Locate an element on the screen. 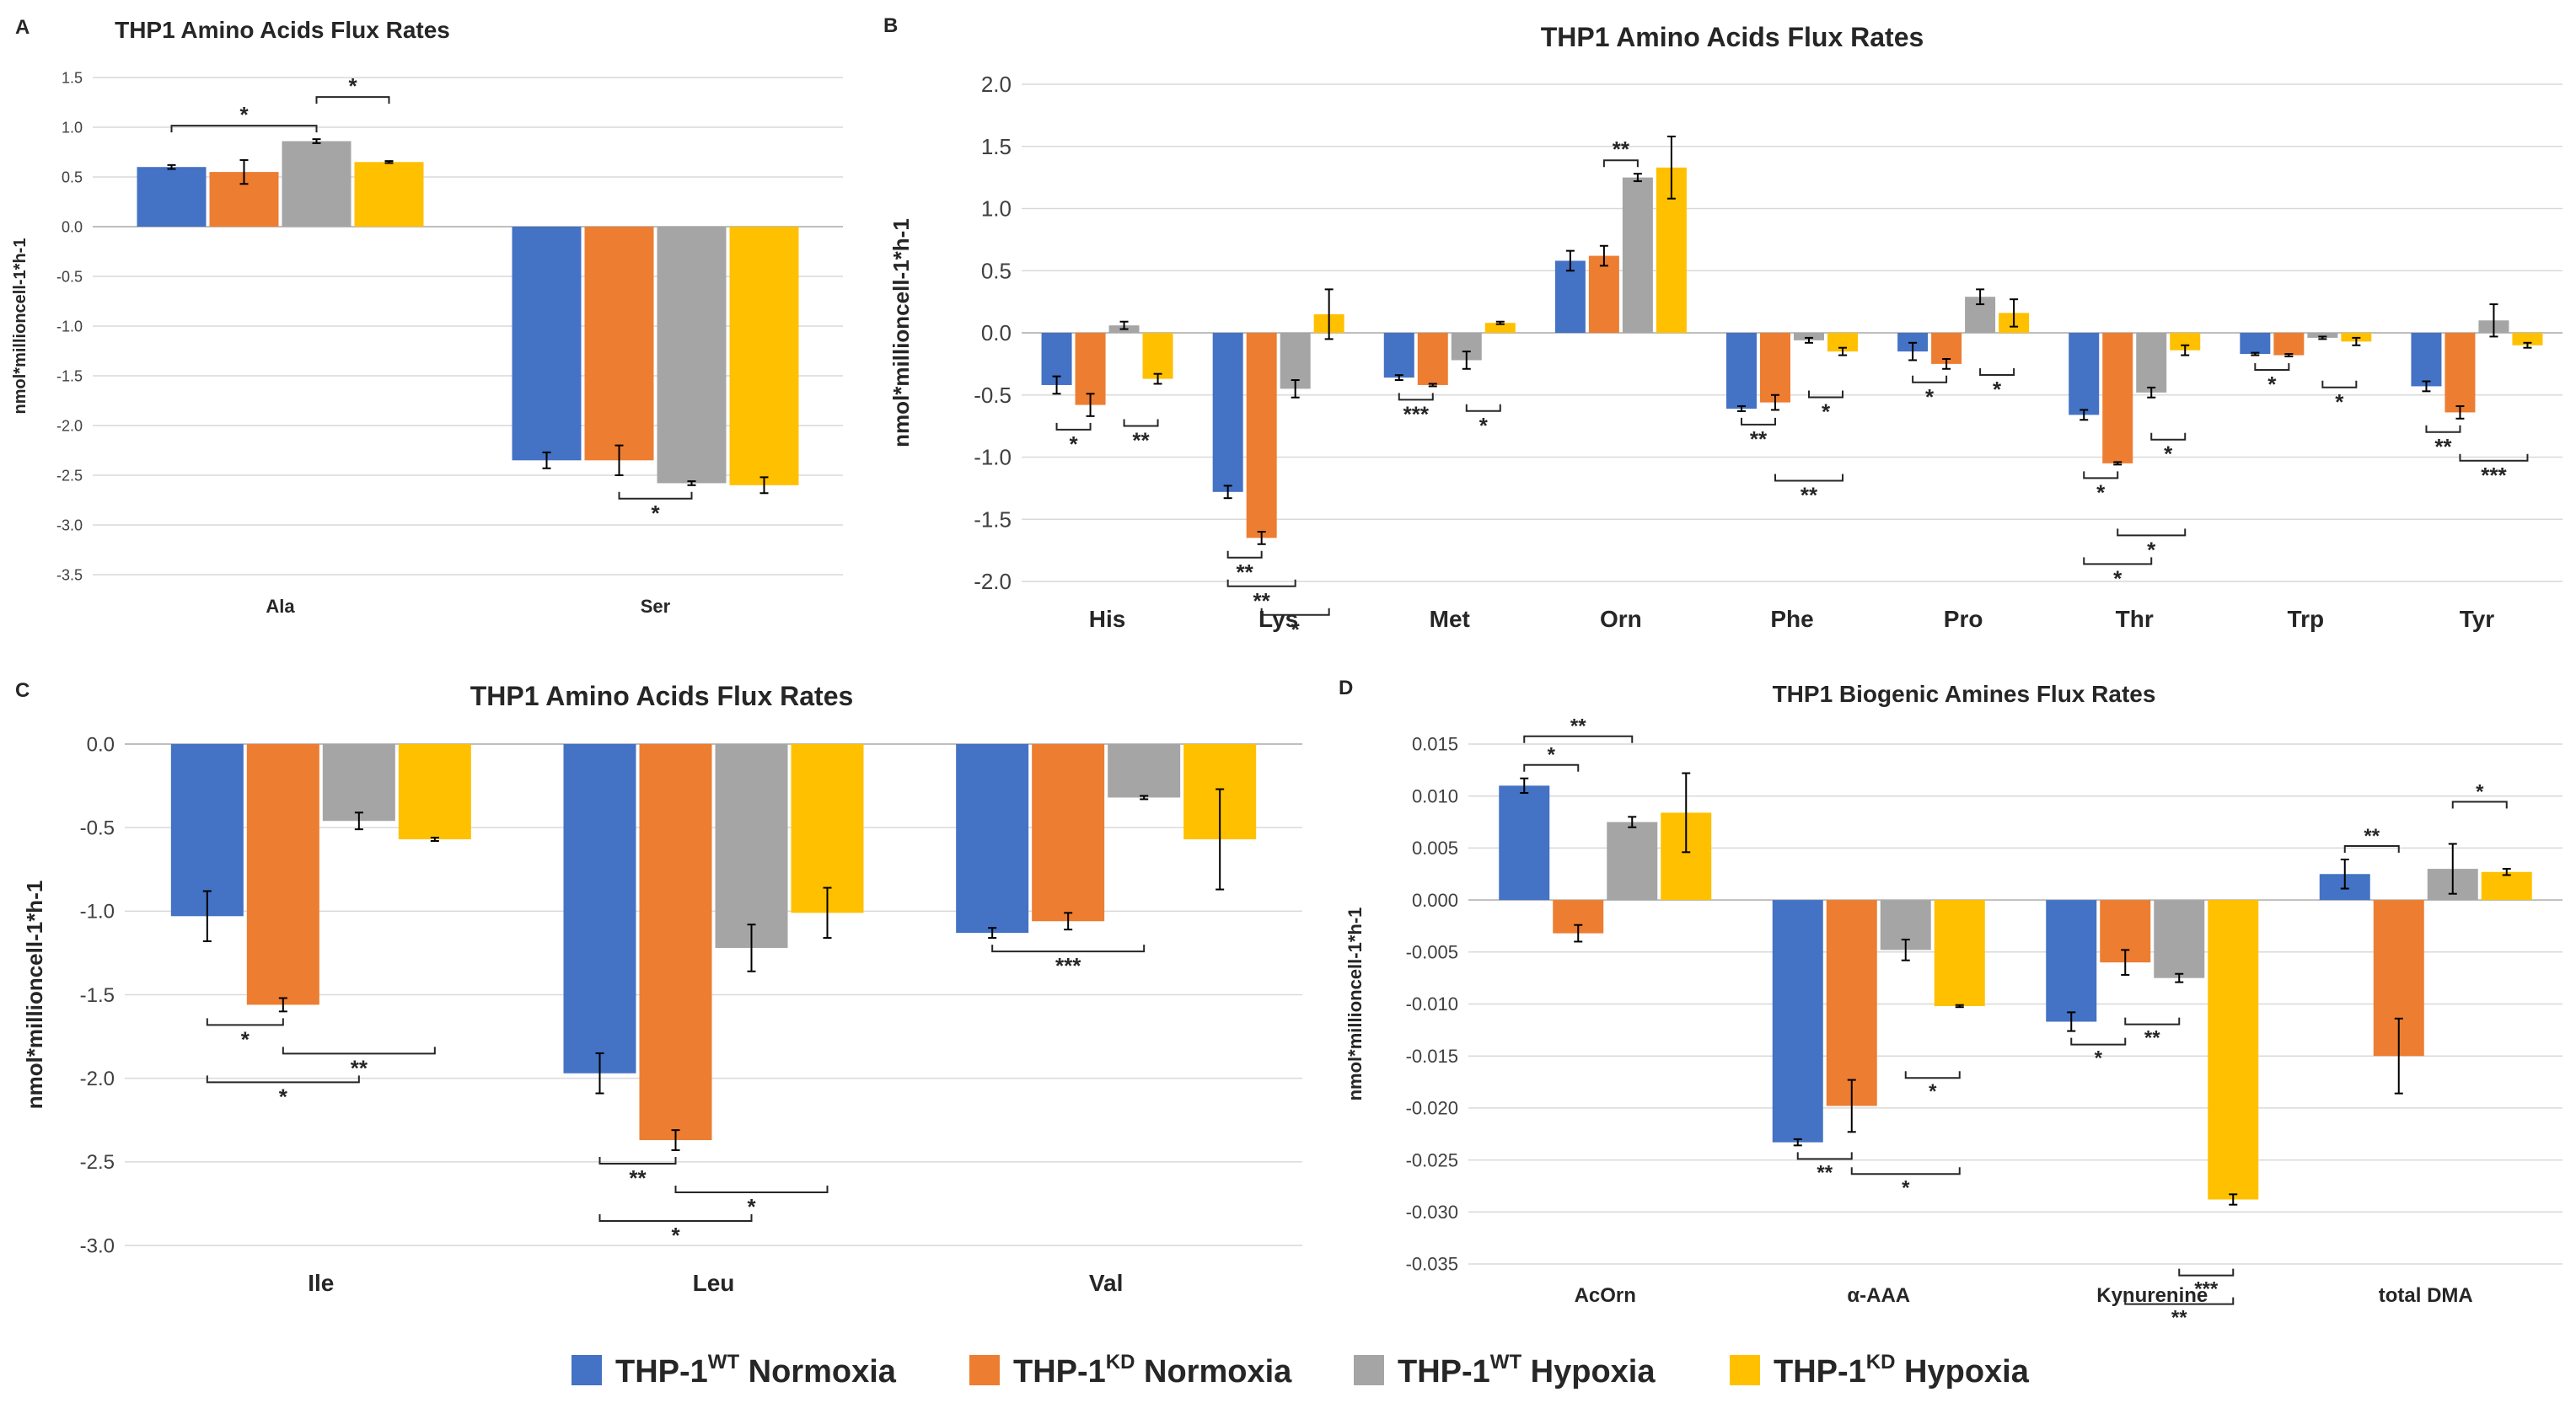  y-tick-label: 0.015 is located at coordinates (1435, 745).